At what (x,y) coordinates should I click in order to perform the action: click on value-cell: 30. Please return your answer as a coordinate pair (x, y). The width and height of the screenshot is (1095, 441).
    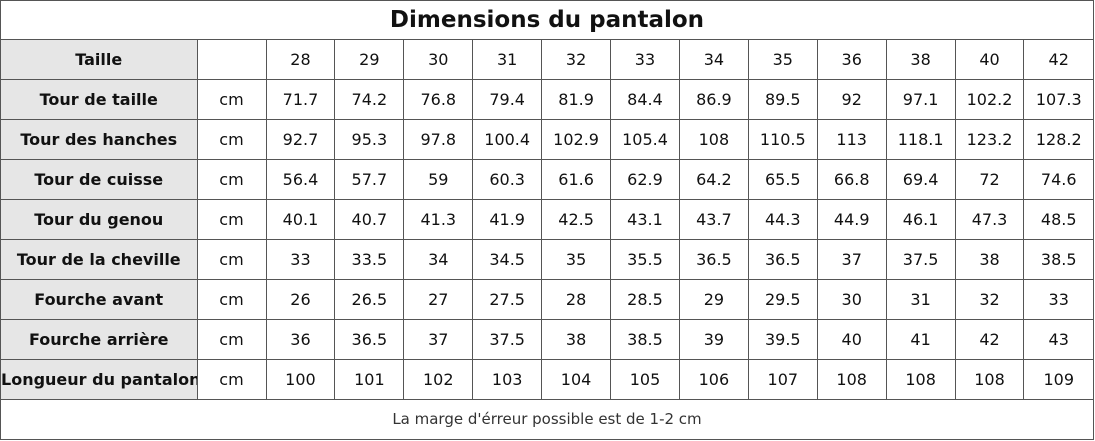
    Looking at the image, I should click on (851, 299).